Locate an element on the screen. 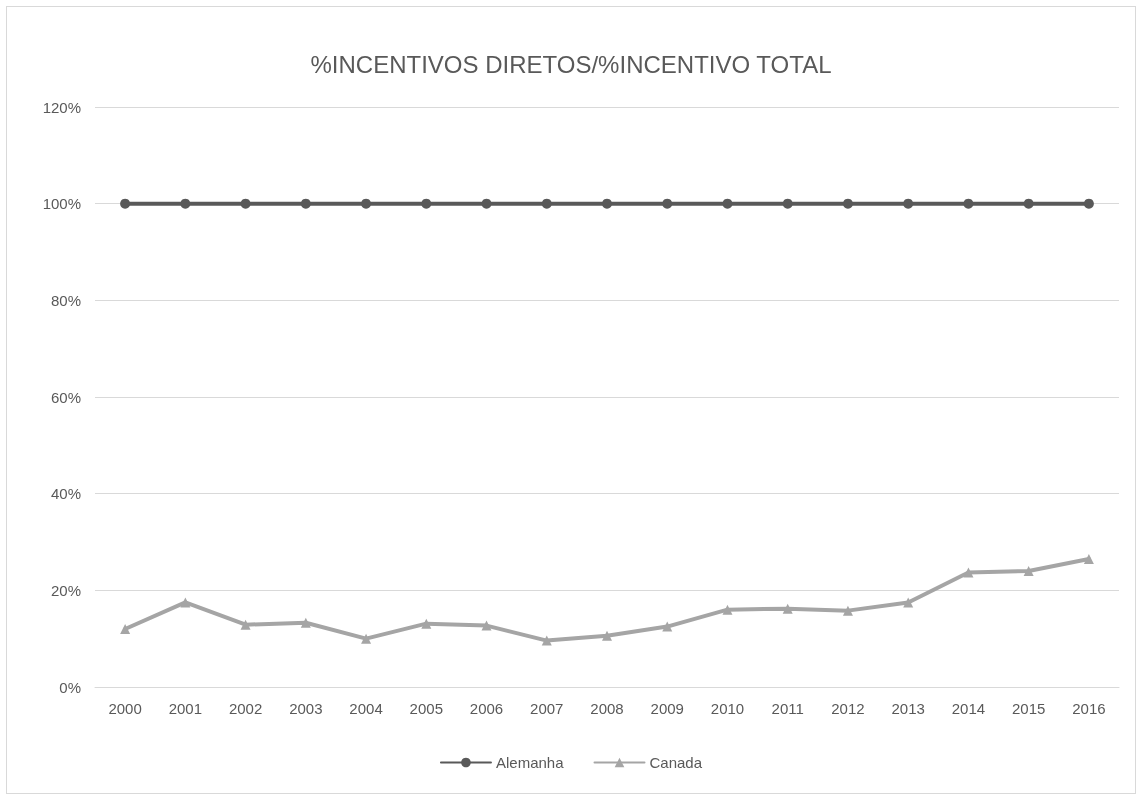 This screenshot has height=801, width=1142. x-tick-label: 2013 is located at coordinates (908, 708).